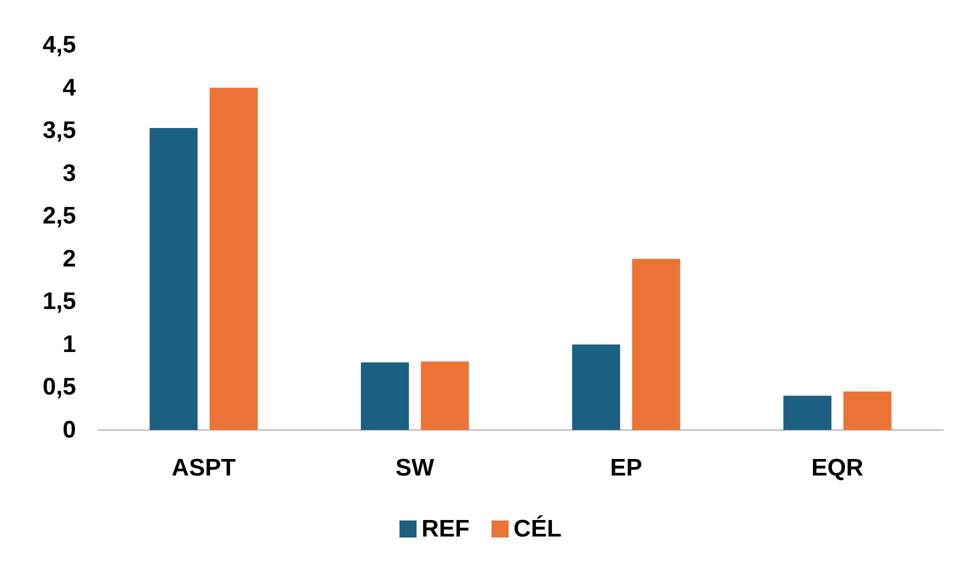 The width and height of the screenshot is (961, 564). I want to click on y-tick-label: 3, so click(69, 173).